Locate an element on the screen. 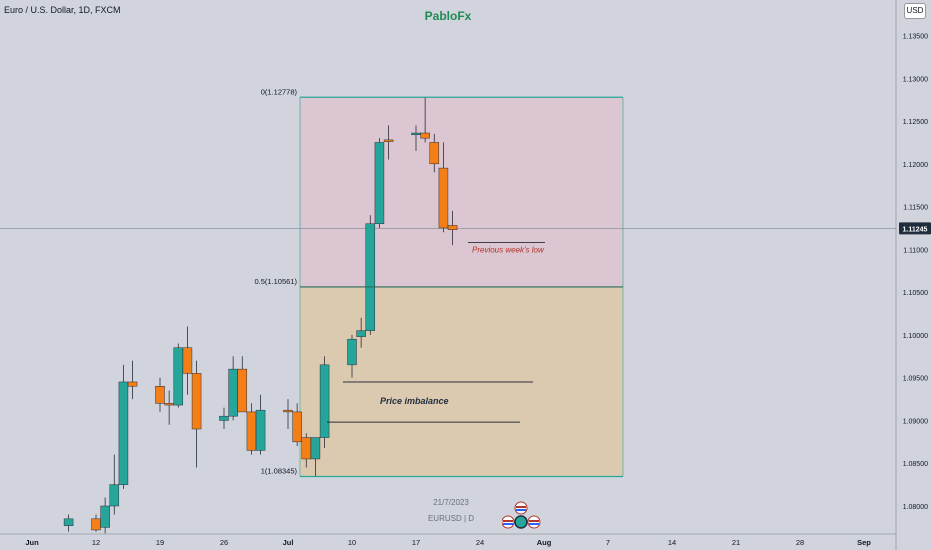 This screenshot has width=932, height=550. price-tick-label: 1.13500 is located at coordinates (915, 37).